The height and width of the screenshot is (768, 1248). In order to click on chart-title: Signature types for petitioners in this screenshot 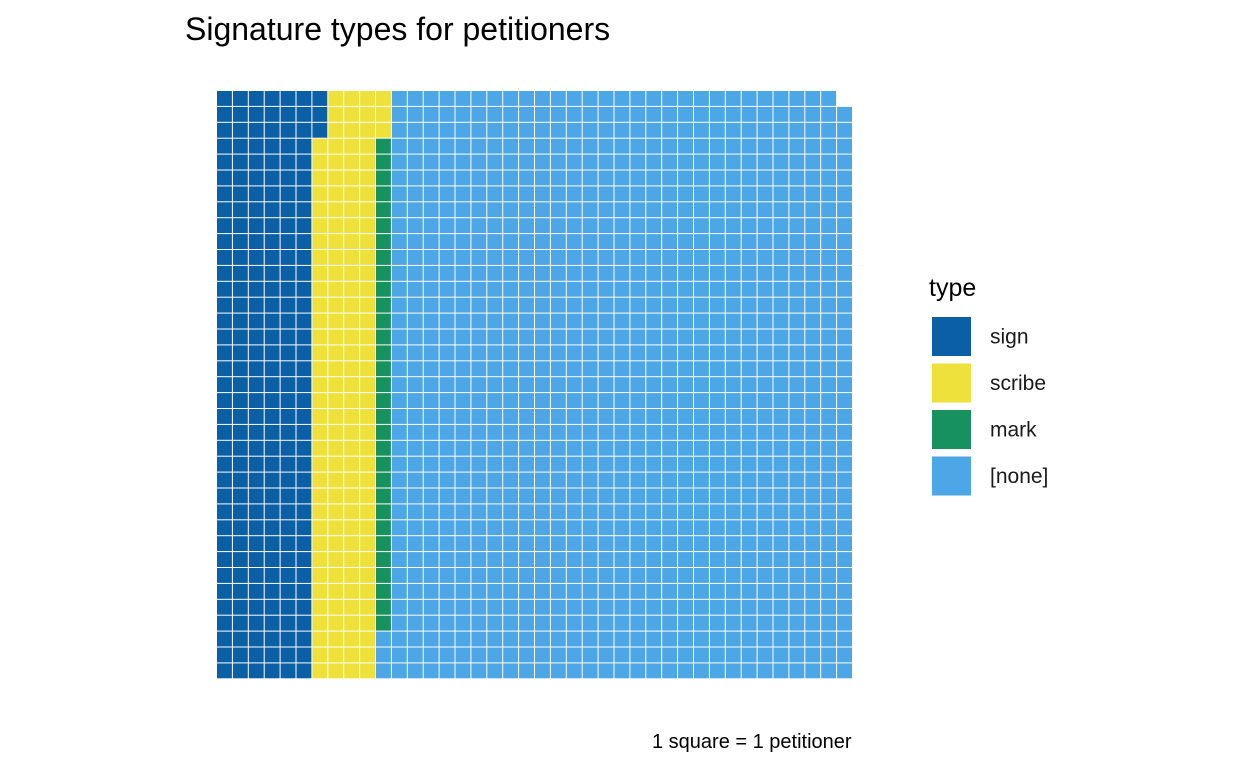, I will do `click(397, 29)`.